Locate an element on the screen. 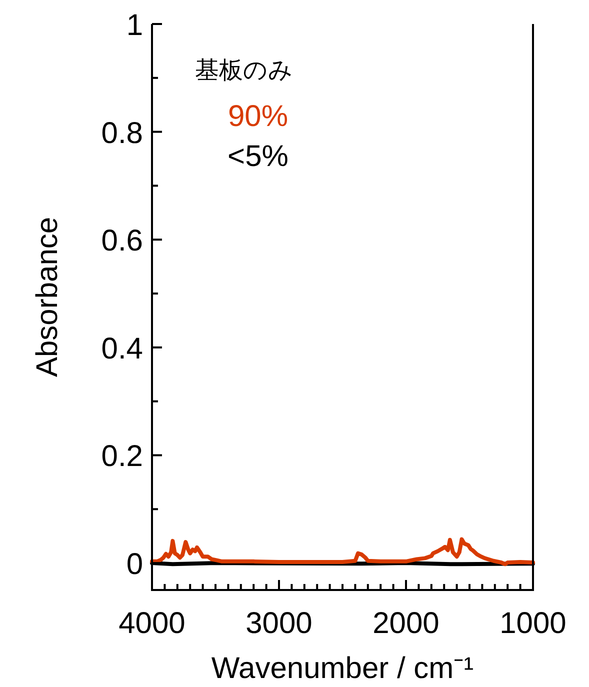 The width and height of the screenshot is (589, 687). y-tick-label: 0.2 is located at coordinates (122, 457).